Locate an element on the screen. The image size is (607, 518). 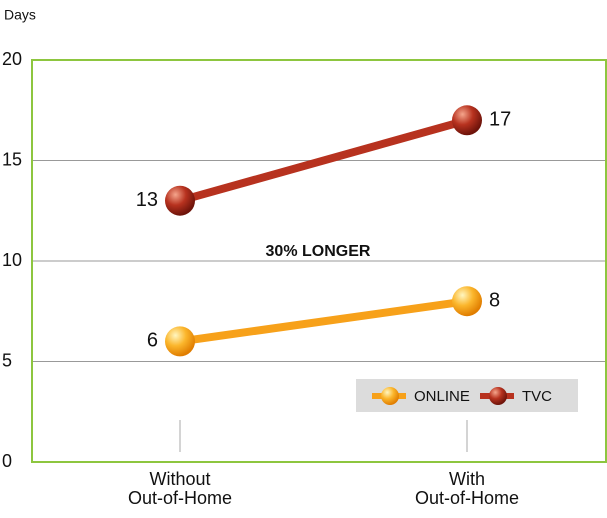
data-label: 6 is located at coordinates (152, 341).